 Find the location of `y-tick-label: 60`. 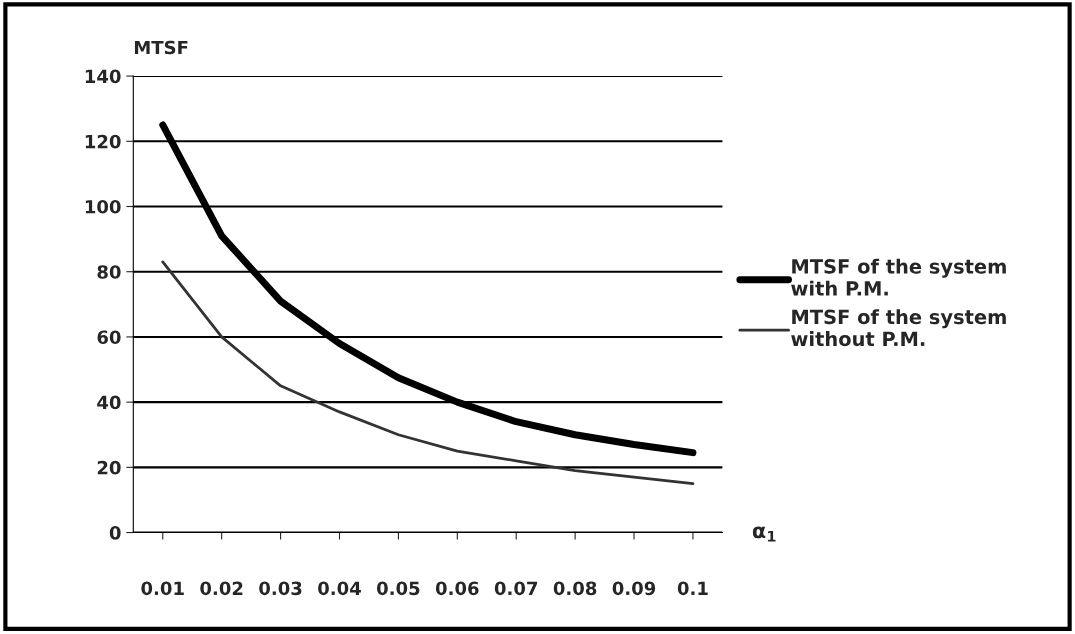

y-tick-label: 60 is located at coordinates (109, 337).